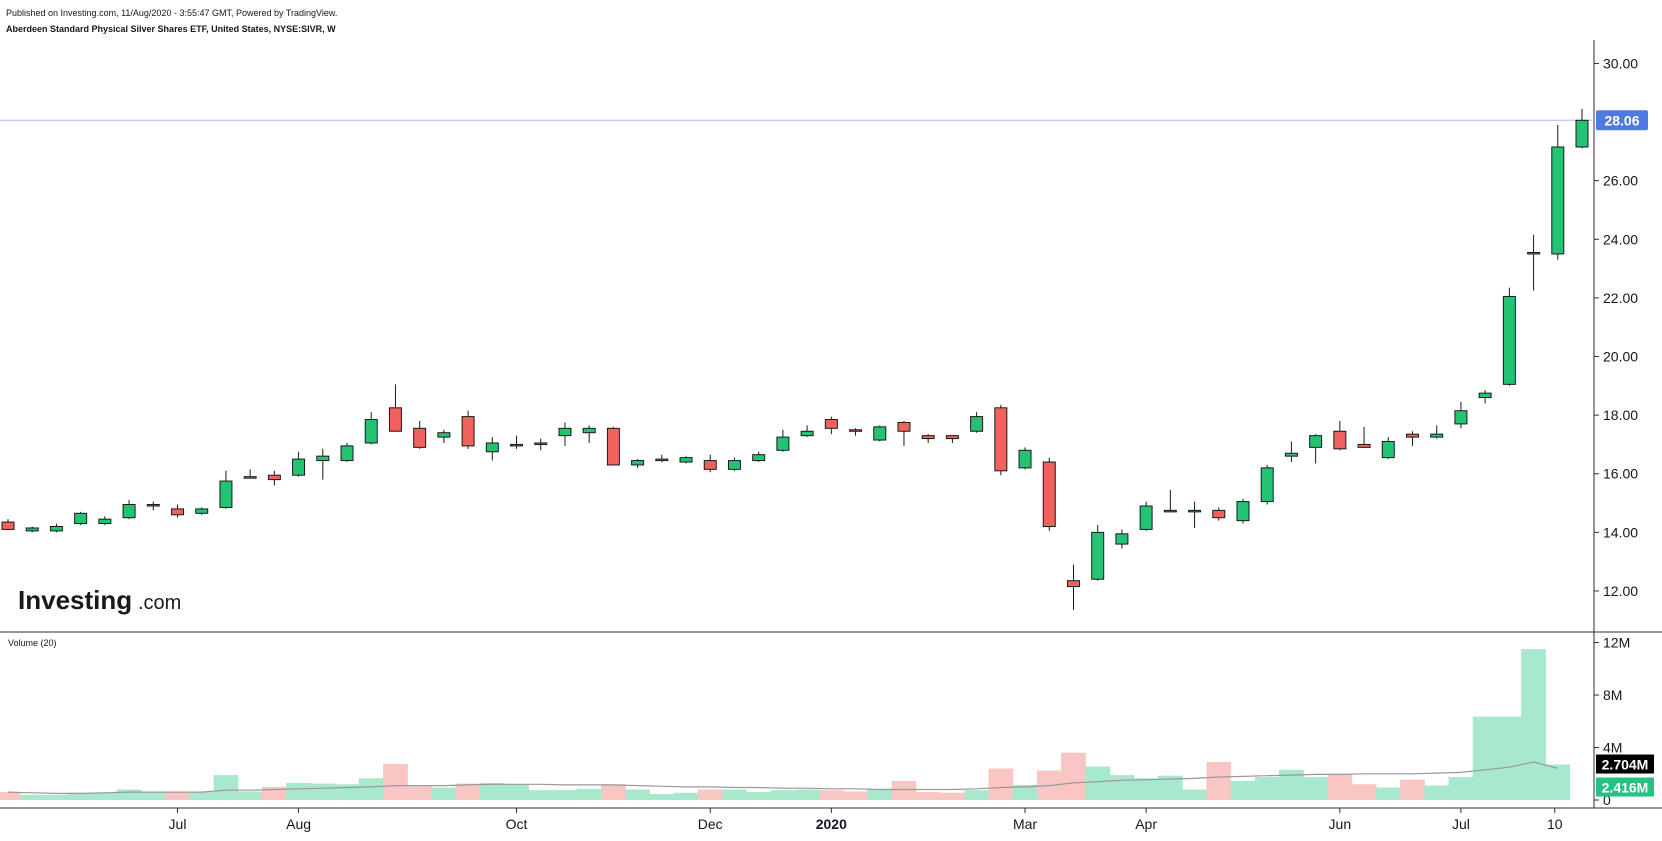 The image size is (1662, 841). Describe the element at coordinates (1025, 824) in the screenshot. I see `time-tick-label: Mar` at that location.